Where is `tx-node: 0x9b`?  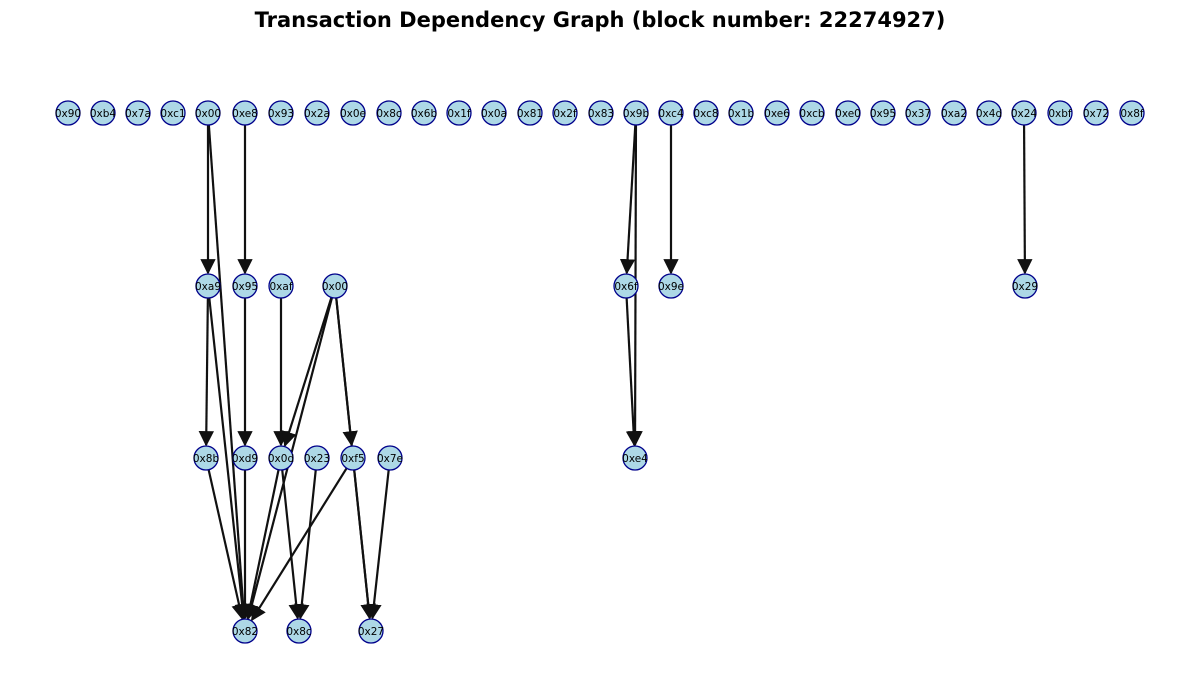
tx-node: 0x9b is located at coordinates (636, 113).